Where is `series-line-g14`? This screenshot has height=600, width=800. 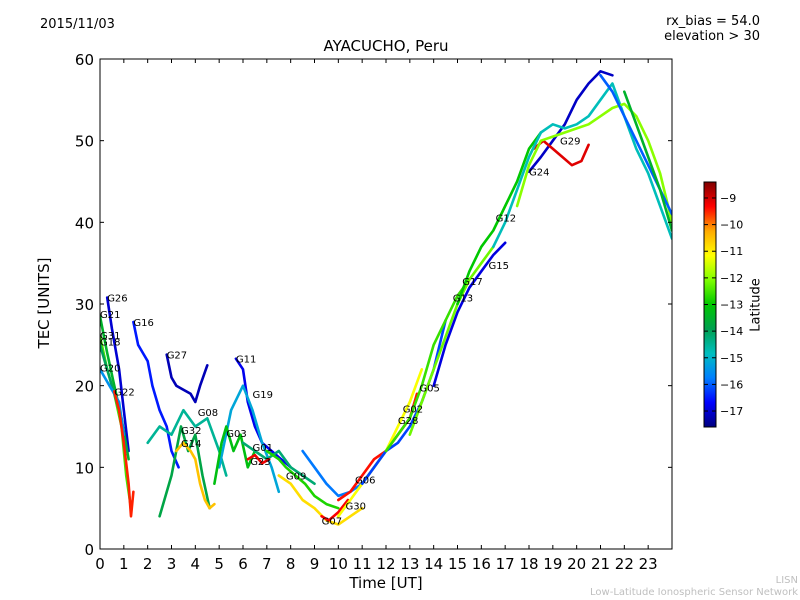 series-line-g14 is located at coordinates (195, 475).